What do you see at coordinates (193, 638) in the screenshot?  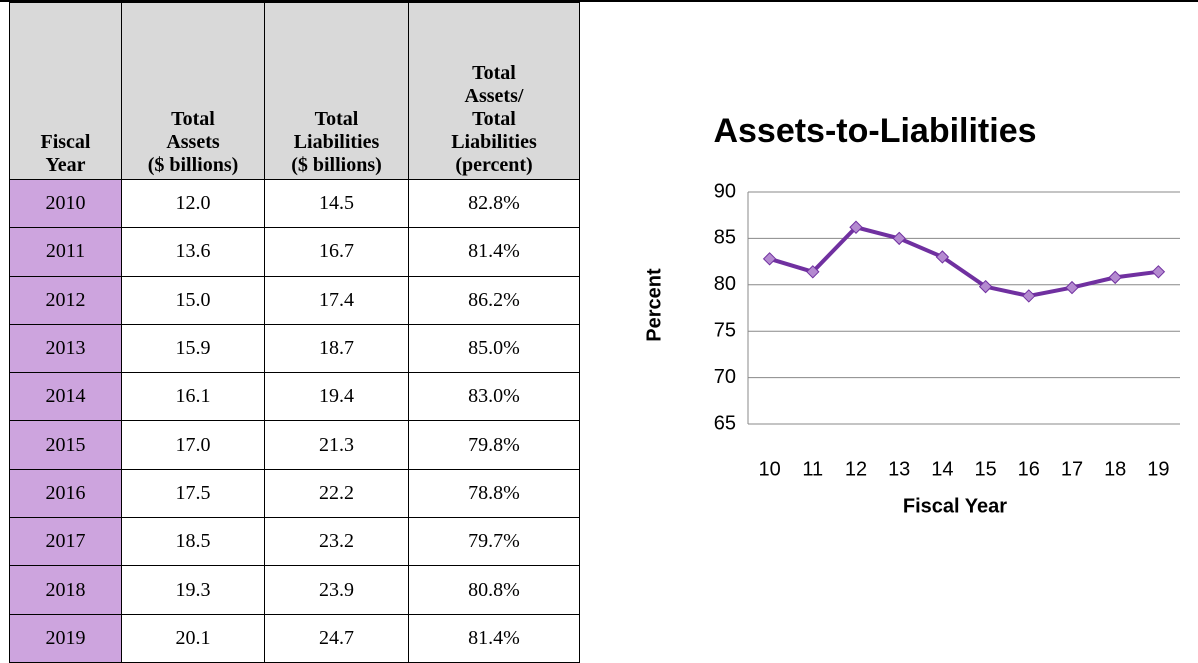 I see `value-cell: 20.1` at bounding box center [193, 638].